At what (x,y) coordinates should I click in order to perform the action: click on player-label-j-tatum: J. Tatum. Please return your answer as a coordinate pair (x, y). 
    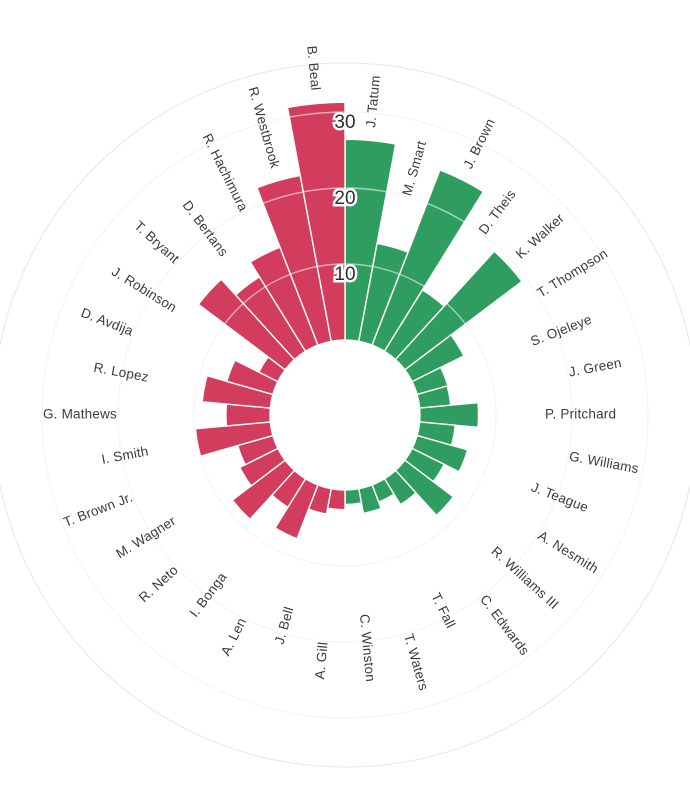
    Looking at the image, I should click on (373, 102).